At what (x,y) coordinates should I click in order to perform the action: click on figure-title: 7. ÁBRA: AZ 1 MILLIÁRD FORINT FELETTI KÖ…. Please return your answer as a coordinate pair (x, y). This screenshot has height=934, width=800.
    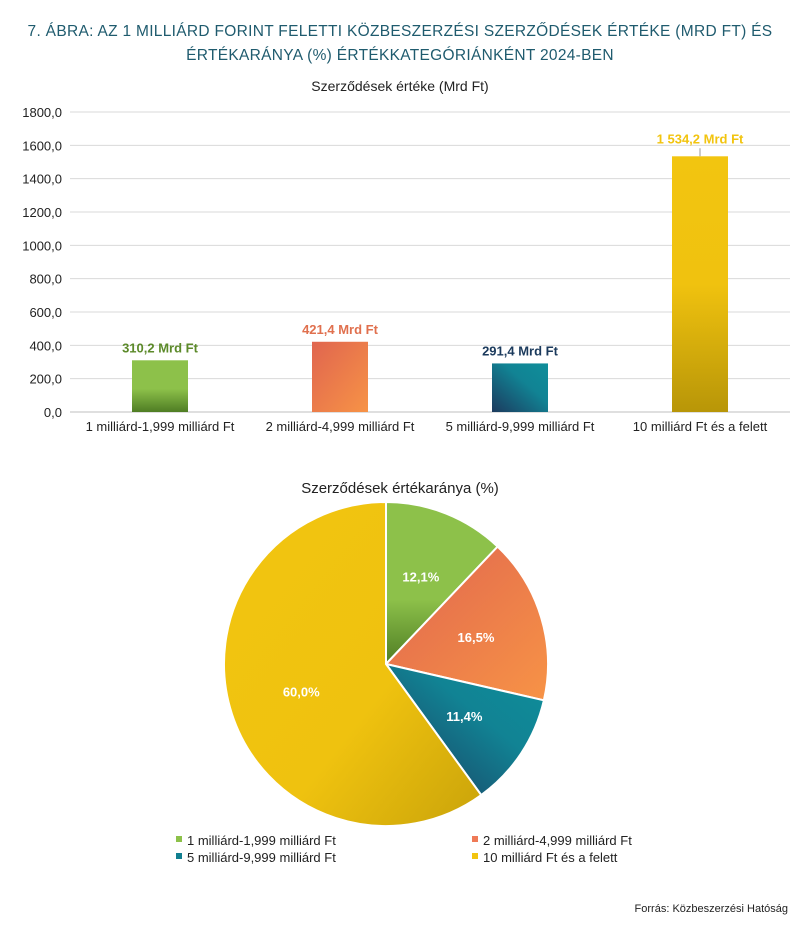
    Looking at the image, I should click on (400, 44).